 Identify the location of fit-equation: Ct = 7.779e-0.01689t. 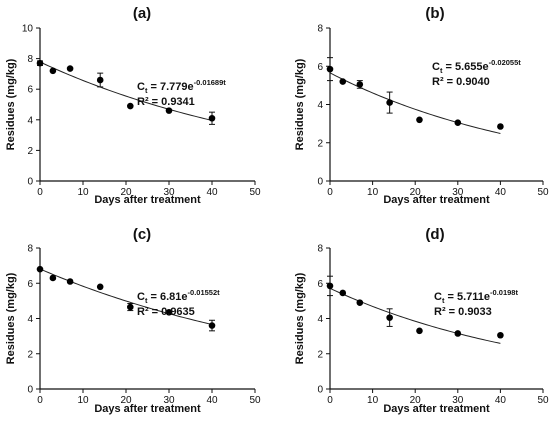
(181, 86).